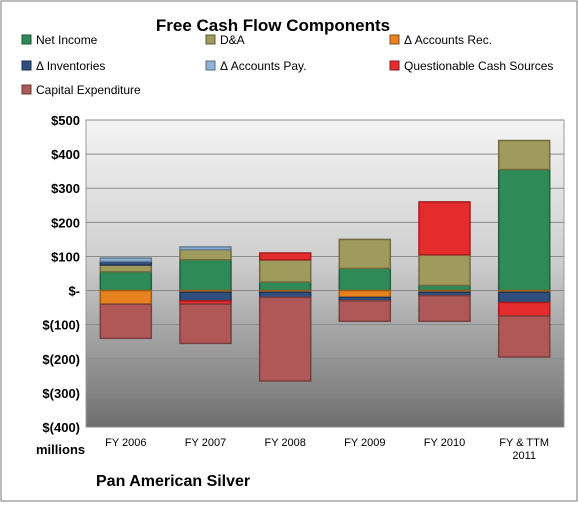 The width and height of the screenshot is (578, 507). Describe the element at coordinates (65, 222) in the screenshot. I see `y-tick-label: $200` at that location.